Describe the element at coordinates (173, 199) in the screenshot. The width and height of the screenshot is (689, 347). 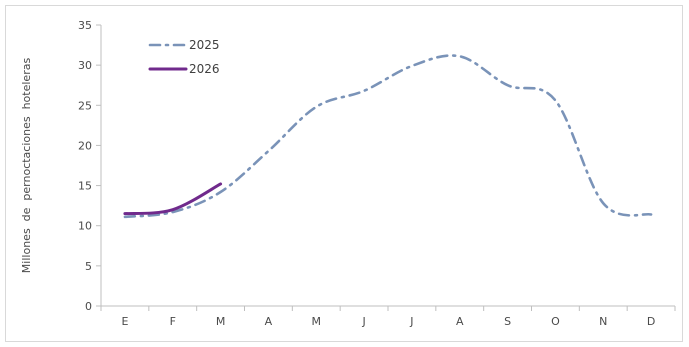
I see `series-line-2026` at that location.